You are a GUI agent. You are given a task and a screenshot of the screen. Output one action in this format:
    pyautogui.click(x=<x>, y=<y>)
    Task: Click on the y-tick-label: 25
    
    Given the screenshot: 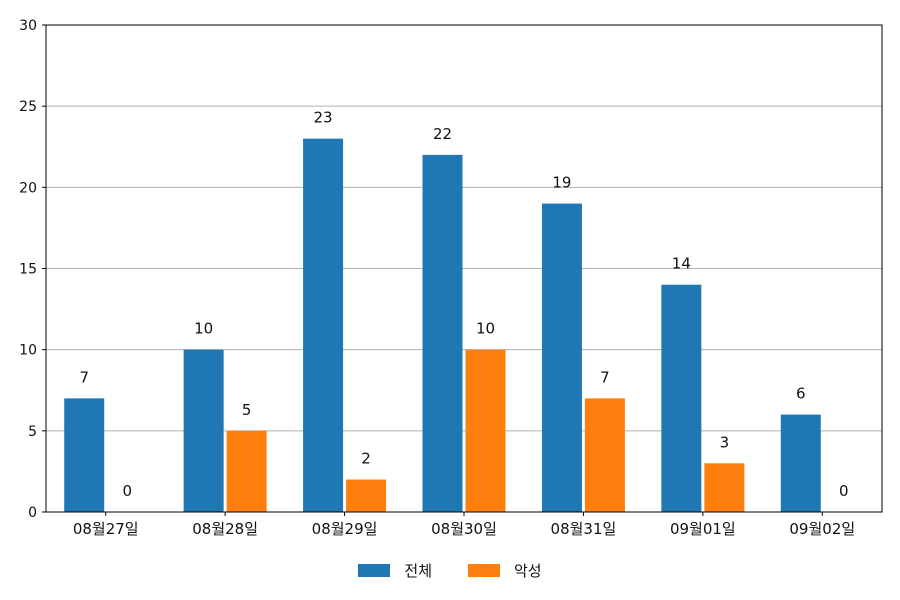 What is the action you would take?
    pyautogui.click(x=28, y=107)
    